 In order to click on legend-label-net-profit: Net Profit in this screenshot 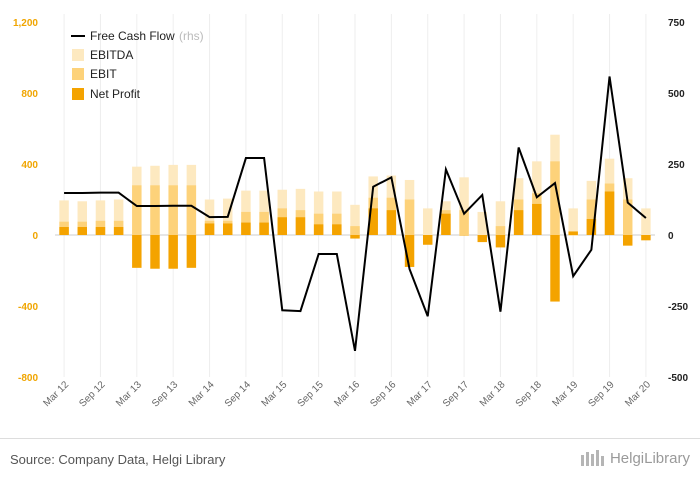, I will do `click(115, 94)`.